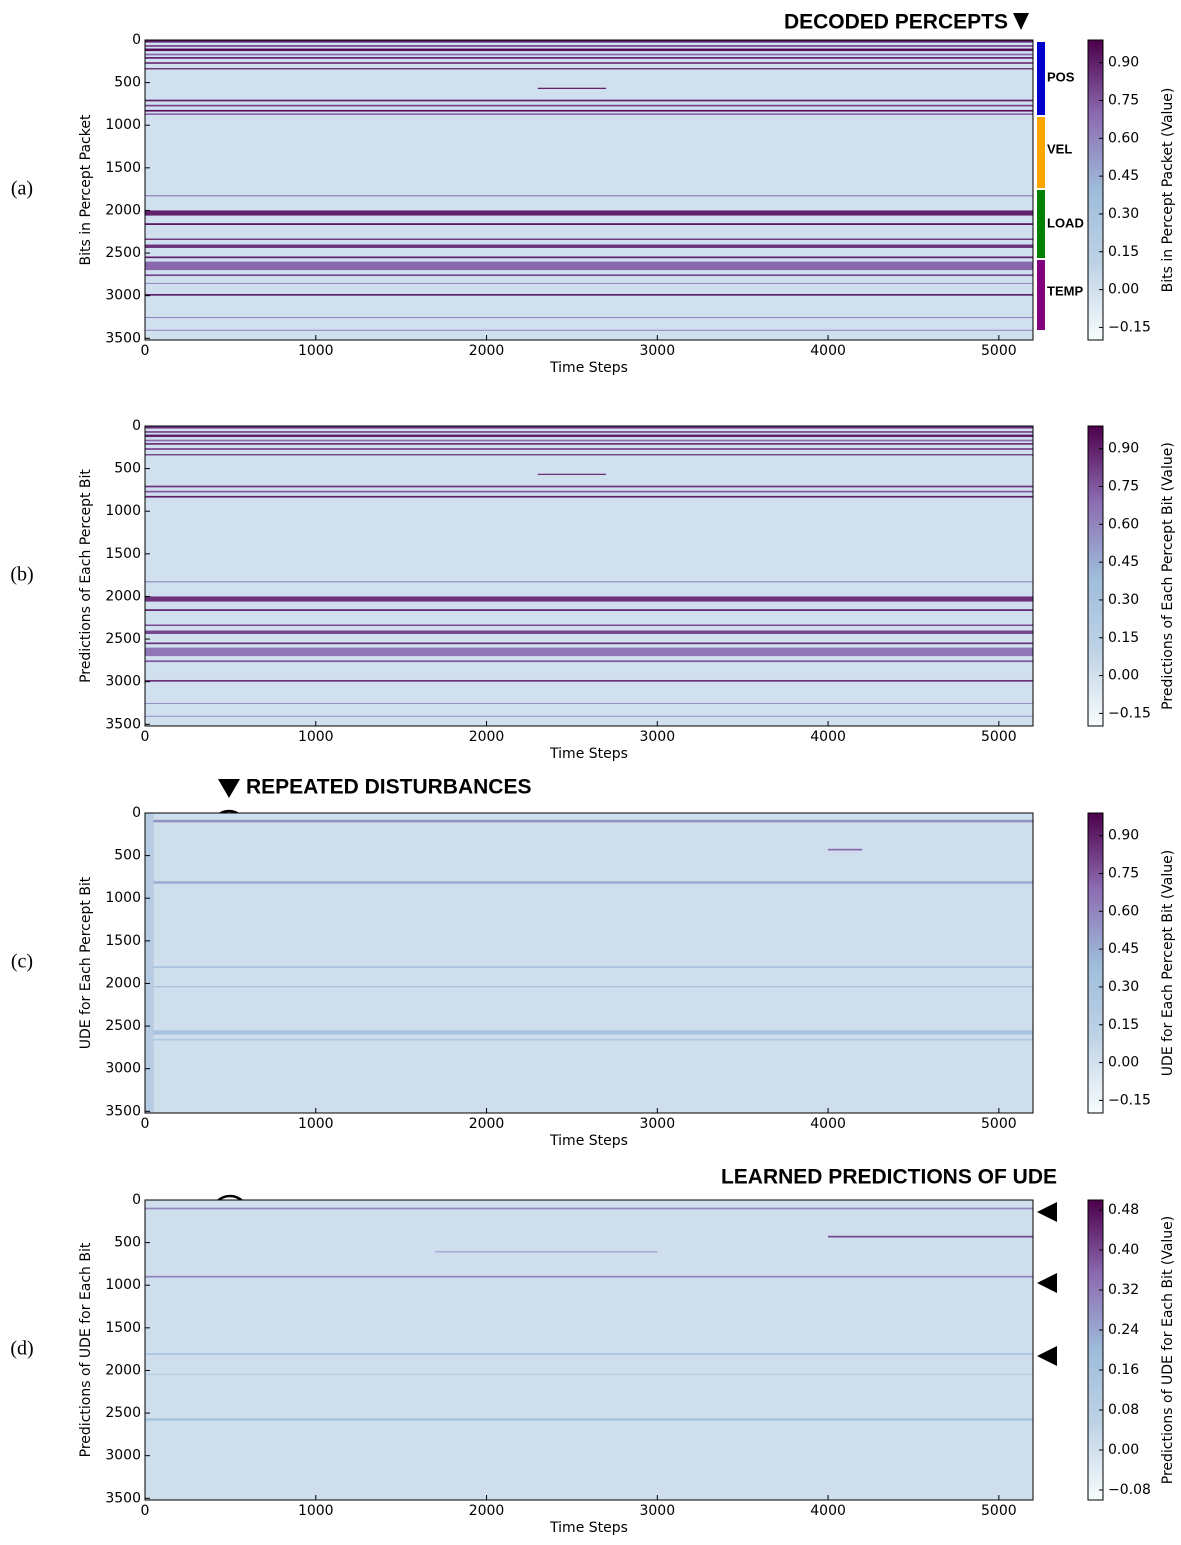 The height and width of the screenshot is (1545, 1181). What do you see at coordinates (388, 787) in the screenshot?
I see `annotation: REPEATED DISTURBANCES` at bounding box center [388, 787].